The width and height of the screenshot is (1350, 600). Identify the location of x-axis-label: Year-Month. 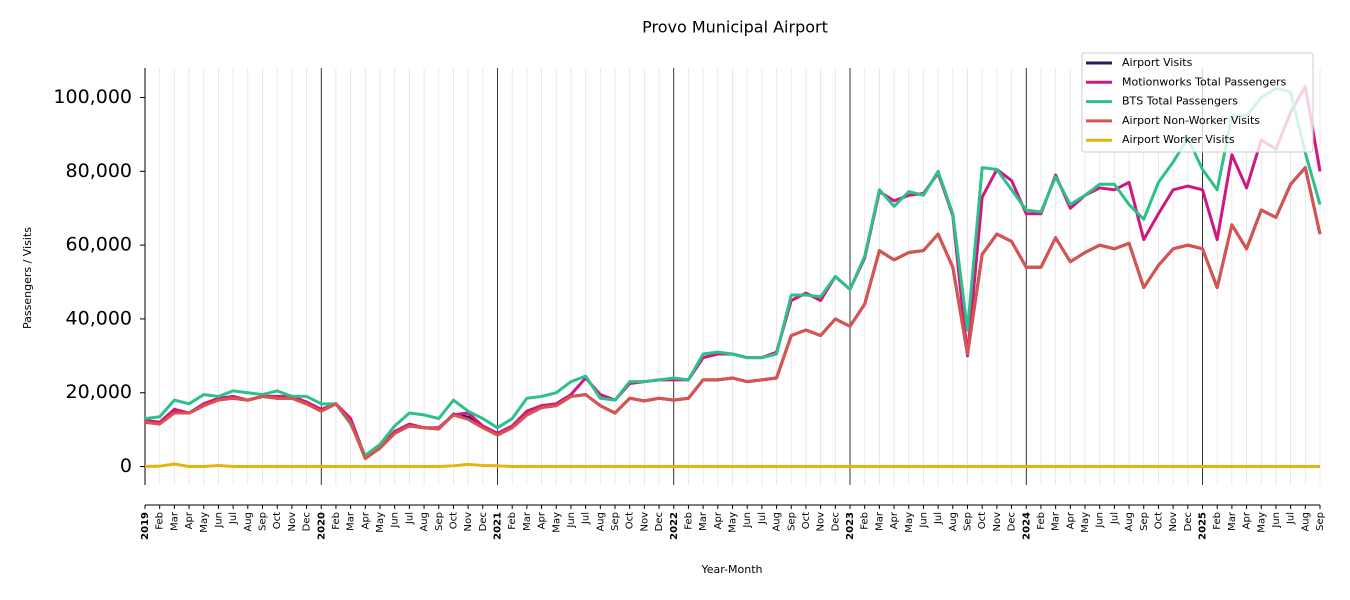
(731, 569).